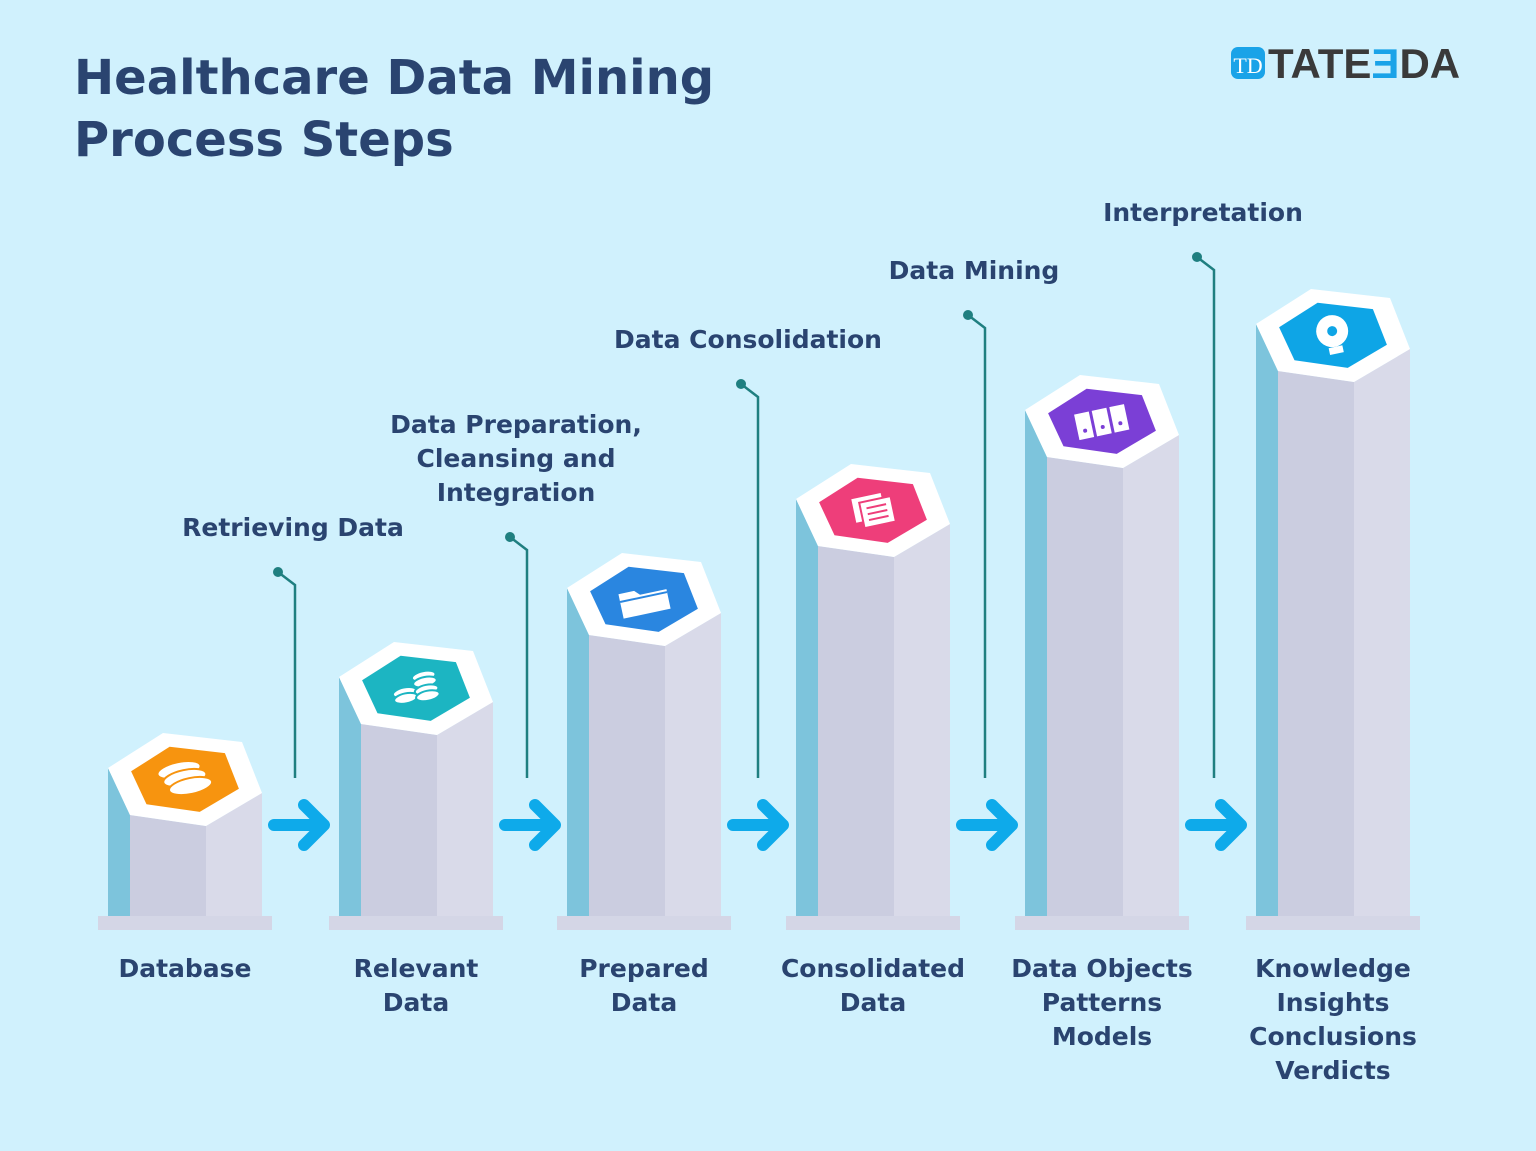  I want to click on output-label: Data Objects, so click(1101, 968).